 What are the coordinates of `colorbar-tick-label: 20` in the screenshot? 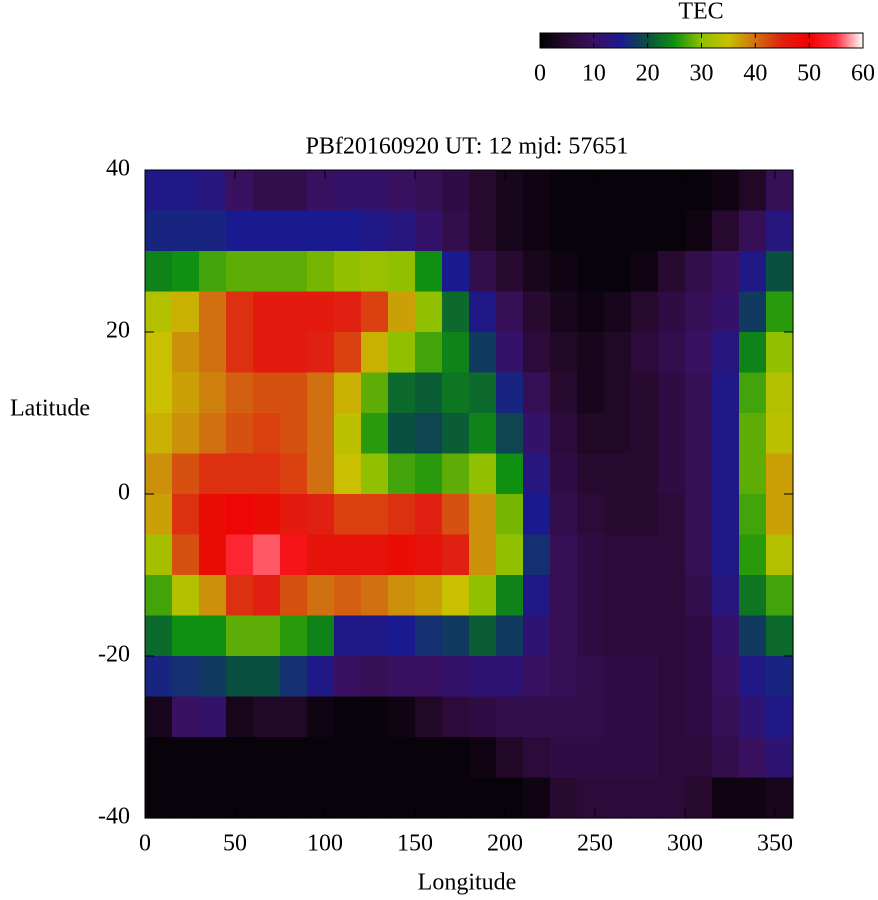 It's located at (648, 74).